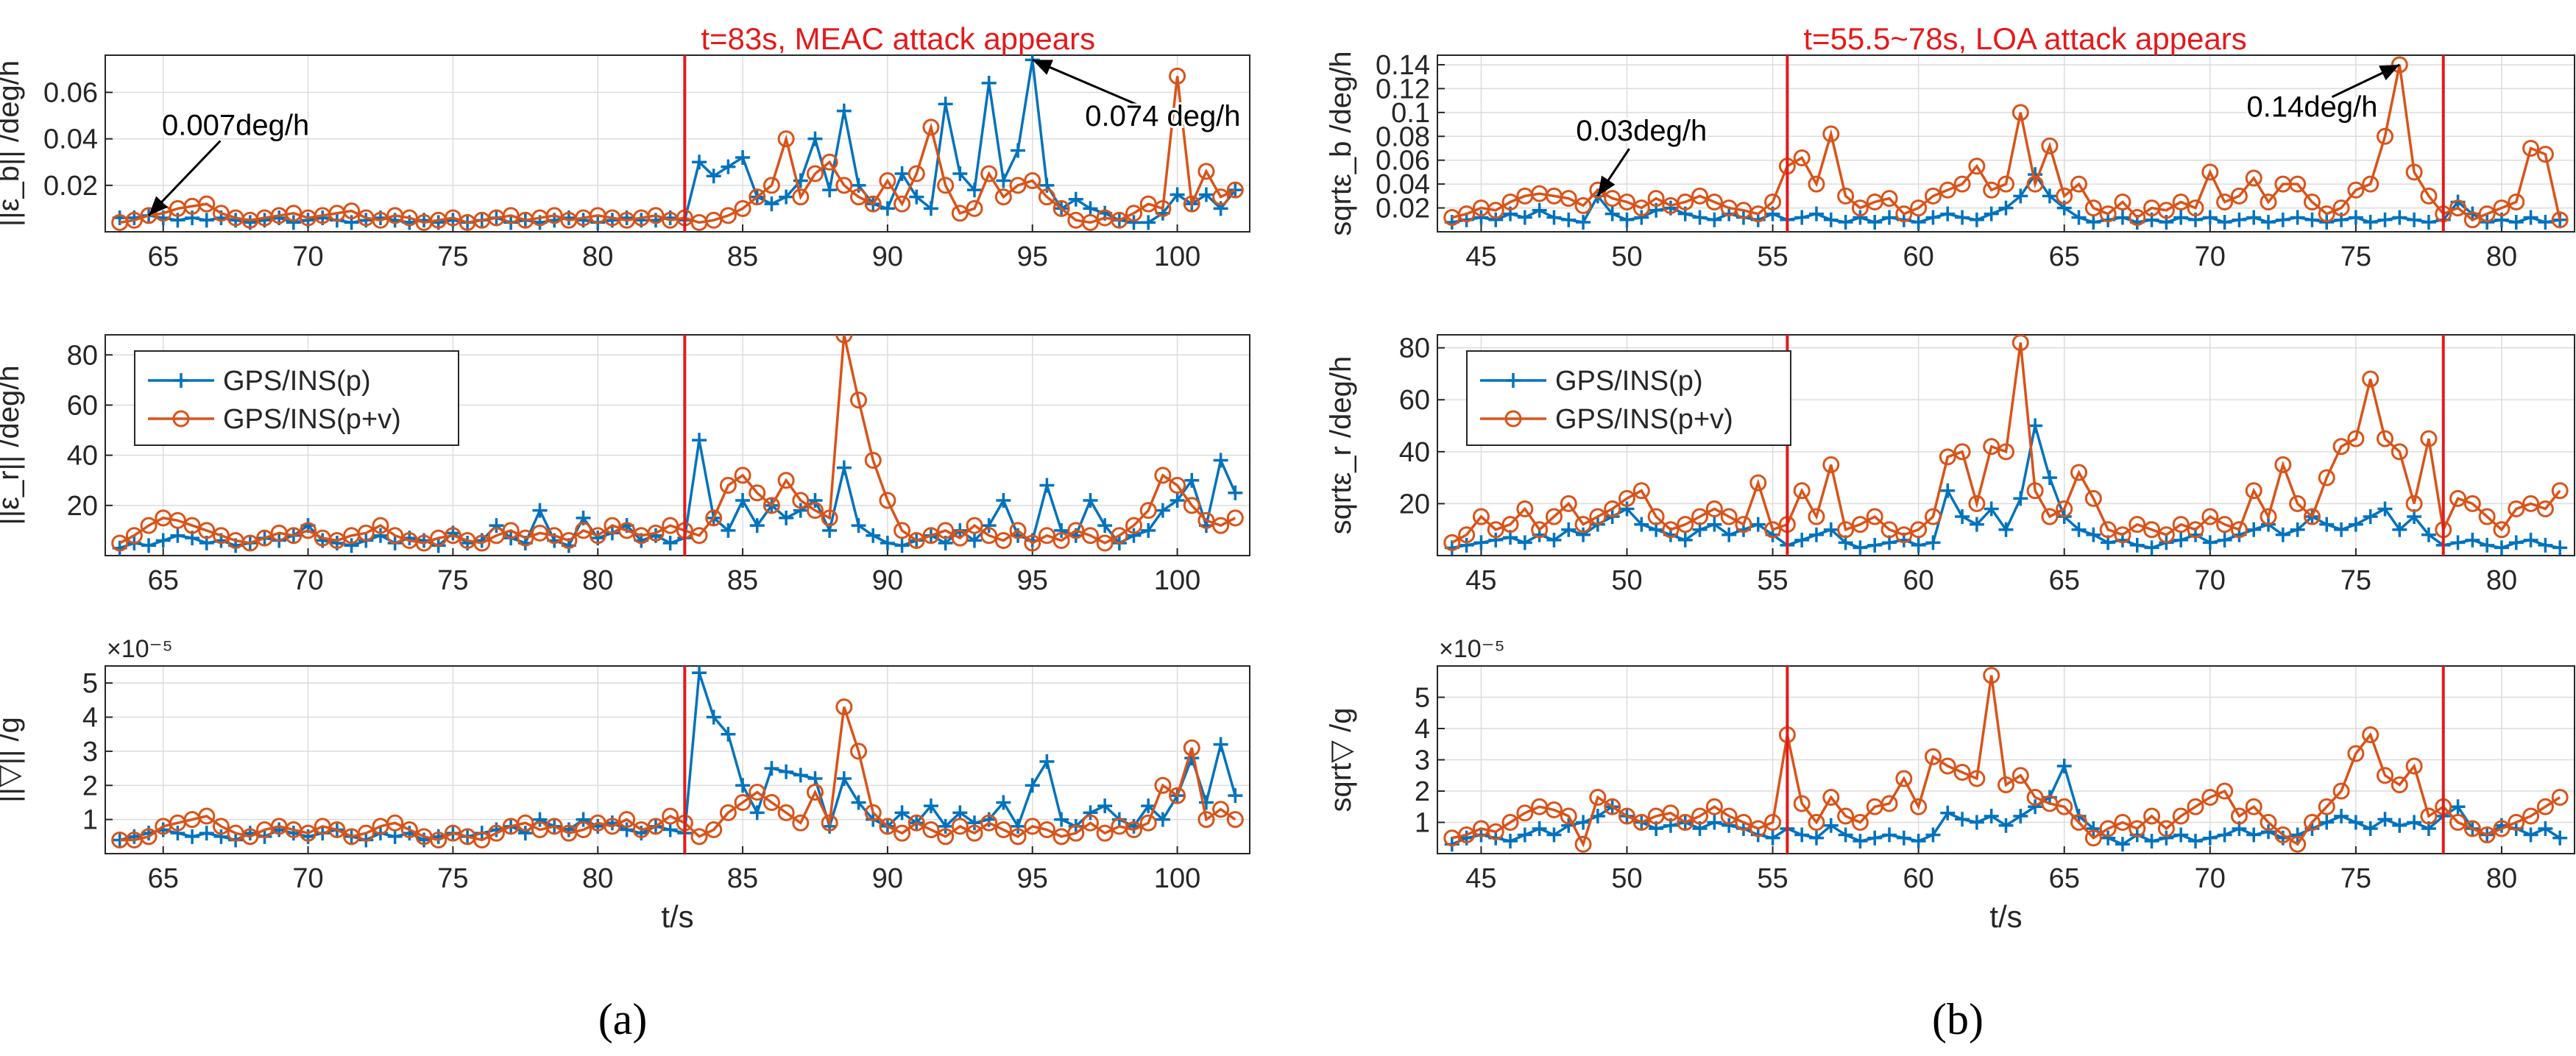 Image resolution: width=2576 pixels, height=1056 pixels. Describe the element at coordinates (2311, 107) in the screenshot. I see `annotation-label: 0.14deg/h` at that location.